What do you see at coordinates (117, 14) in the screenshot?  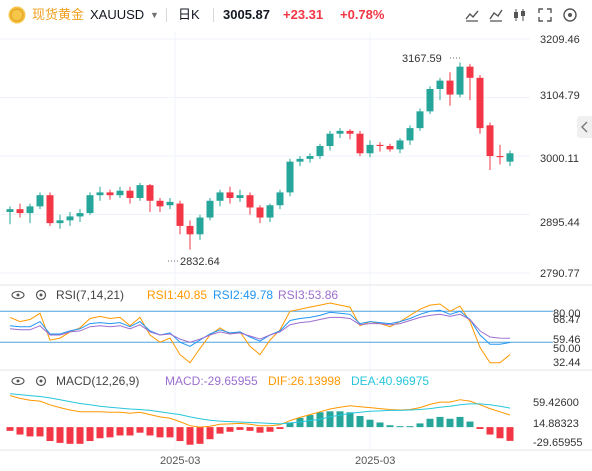 I see `symbol-code: XAUUSD` at bounding box center [117, 14].